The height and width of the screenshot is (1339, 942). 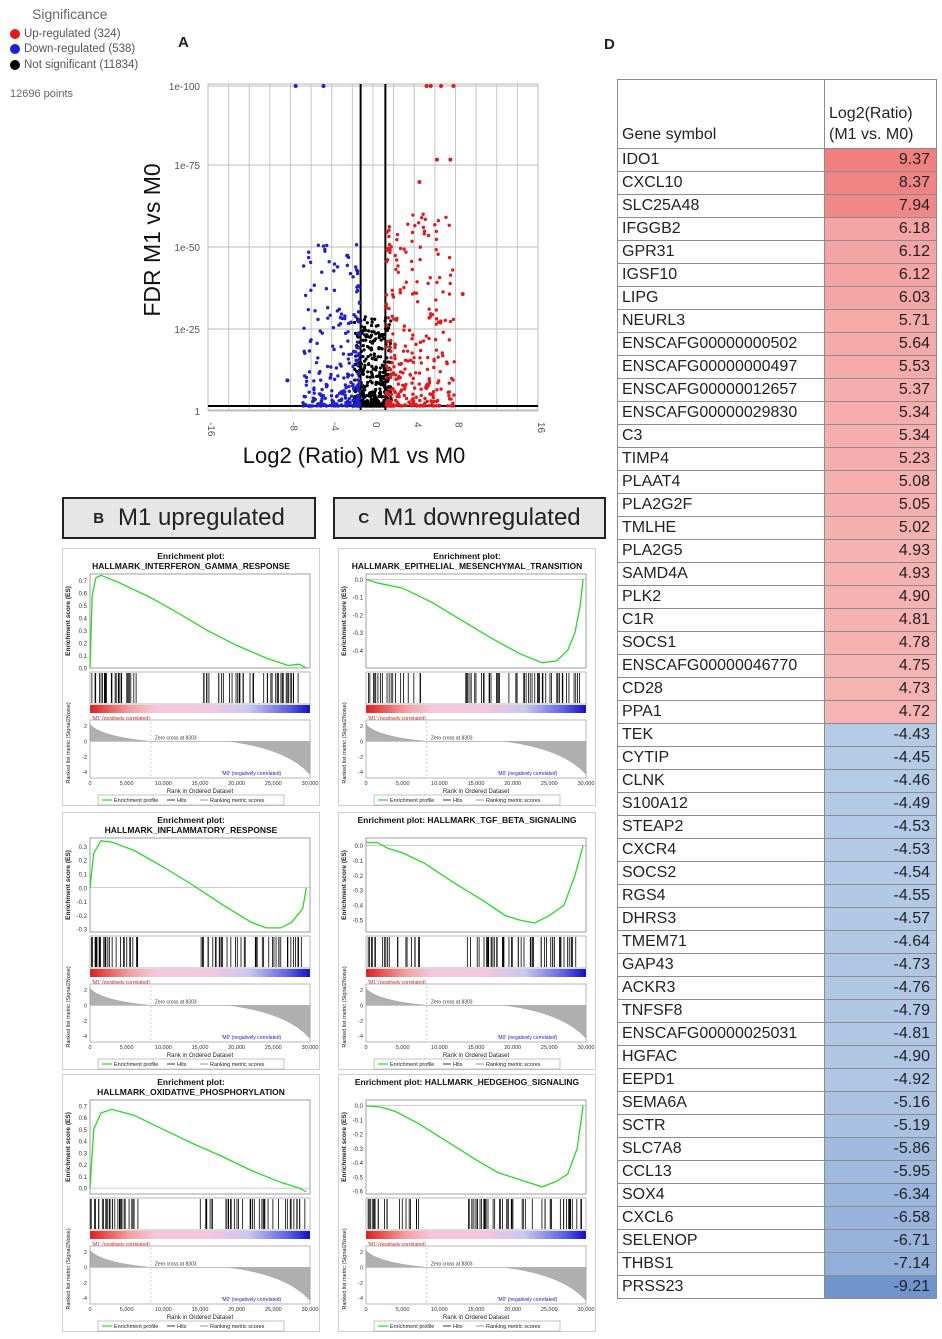 What do you see at coordinates (185, 250) in the screenshot?
I see `volcano-y-ticks: 1e-100 1e-75 1e-50 1e-25 1` at bounding box center [185, 250].